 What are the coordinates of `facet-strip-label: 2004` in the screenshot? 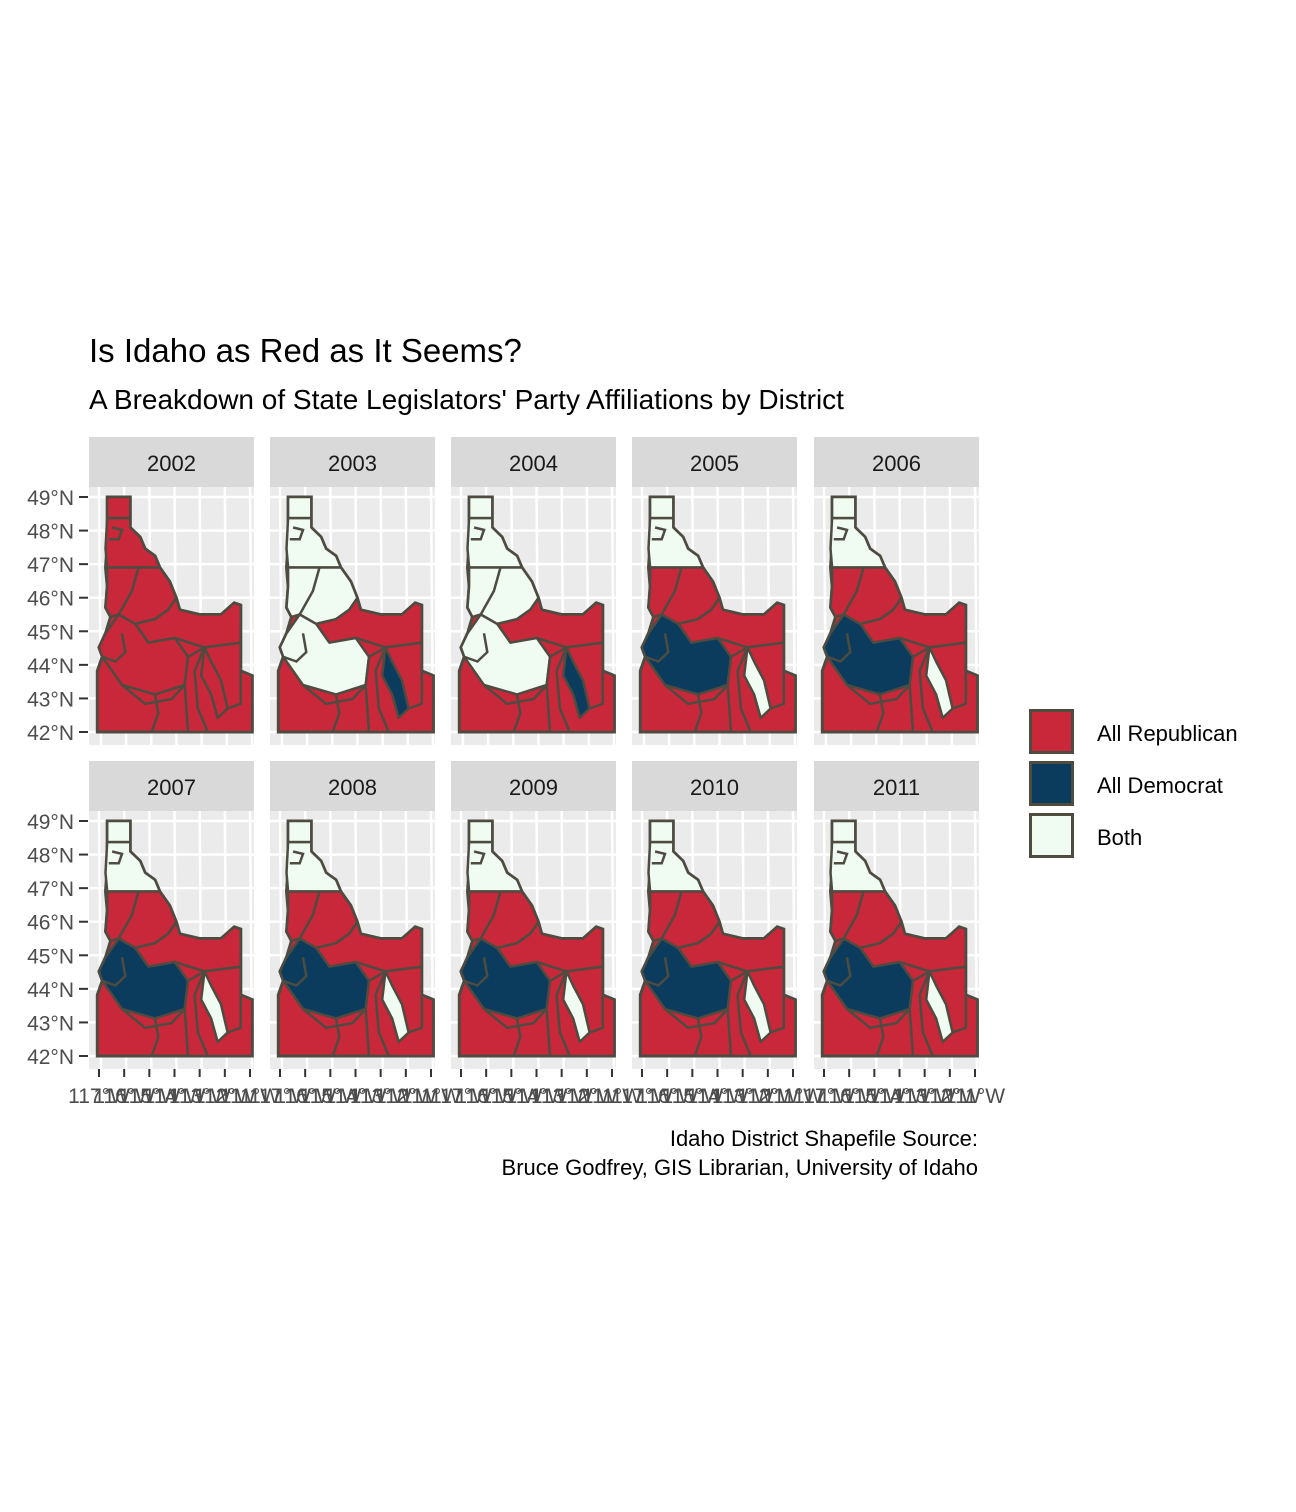 It's located at (533, 463).